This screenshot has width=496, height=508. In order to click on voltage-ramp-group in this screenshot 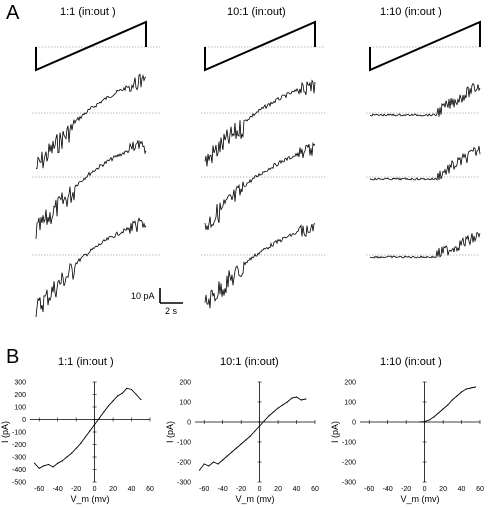, I will do `click(258, 46)`.